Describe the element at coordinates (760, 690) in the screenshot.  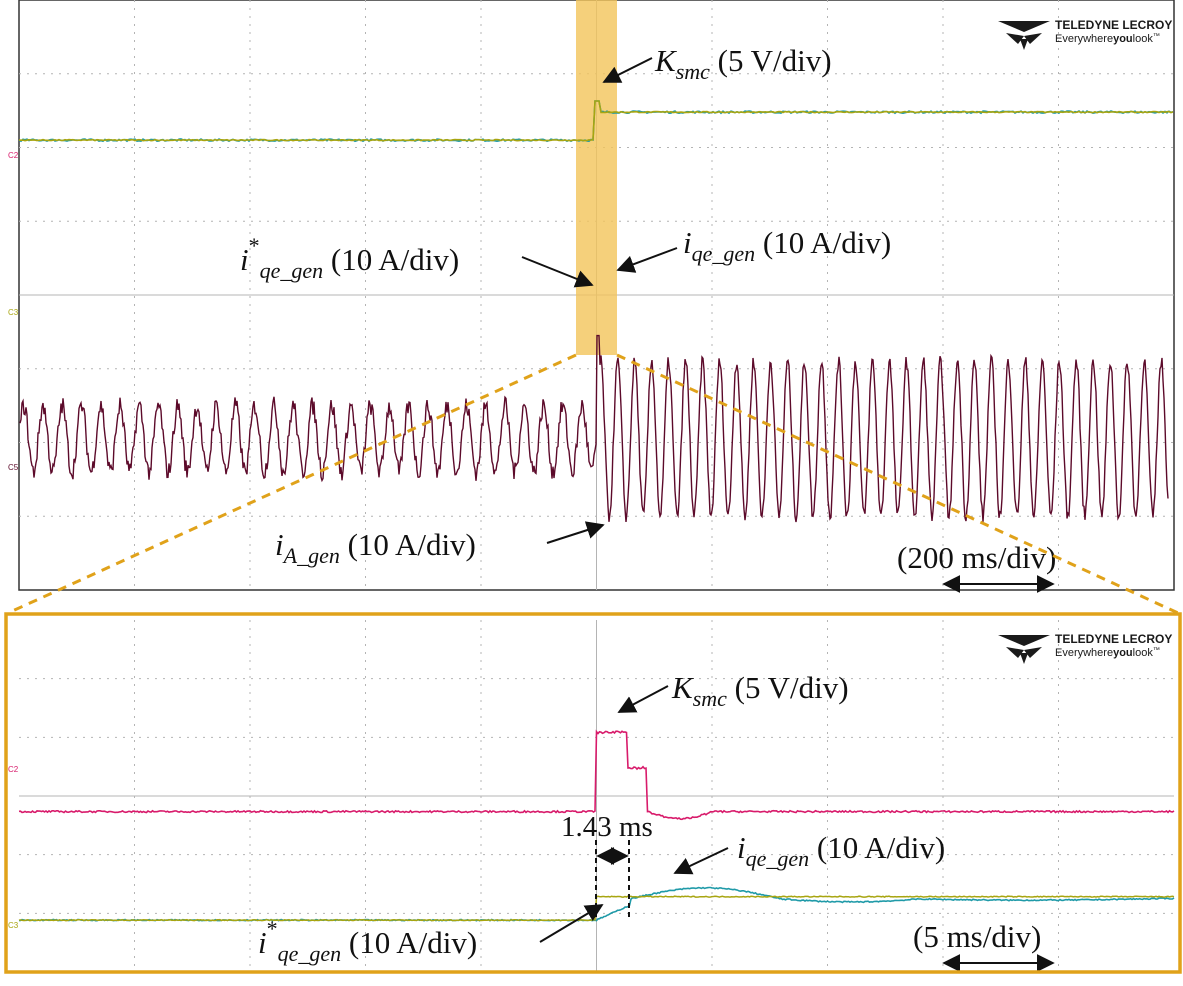
I see `ksmc-label-bottom: Ksmc (5 V/div)` at that location.